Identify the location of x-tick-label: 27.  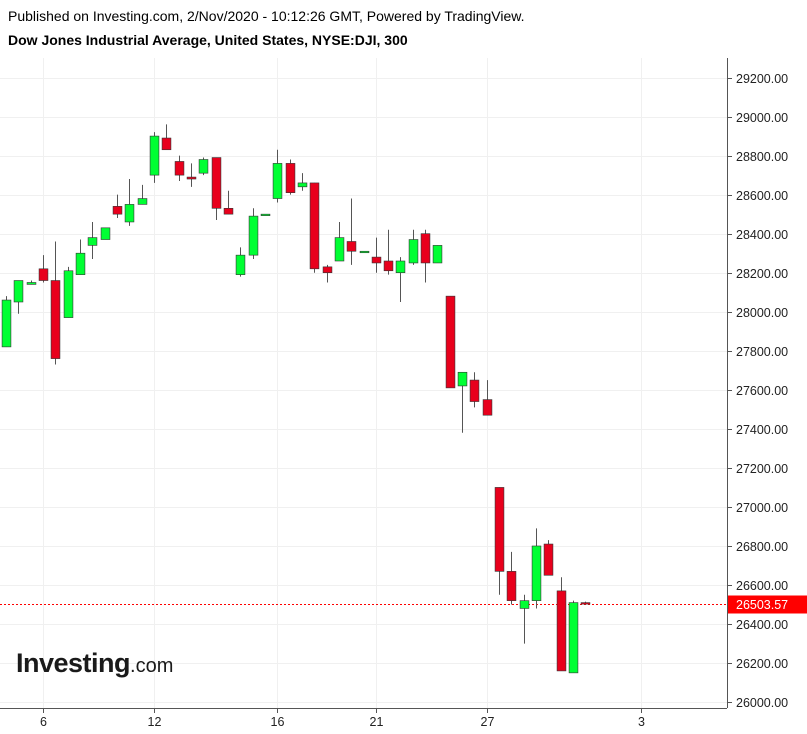
(488, 722).